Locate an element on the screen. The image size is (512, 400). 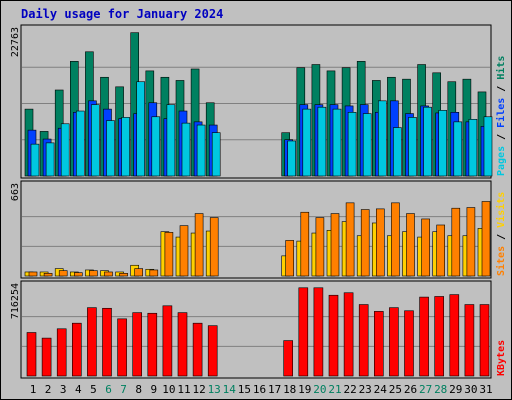
x-tick-label-day-4: 4 is located at coordinates (78, 389).